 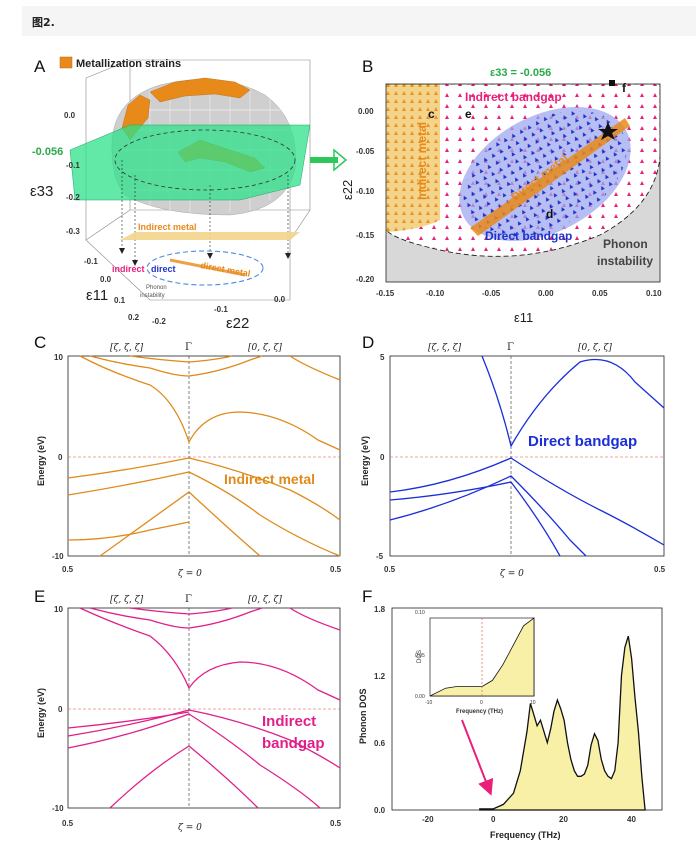 What do you see at coordinates (481, 703) in the screenshot?
I see `f-inset-x-tick-1: 0` at bounding box center [481, 703].